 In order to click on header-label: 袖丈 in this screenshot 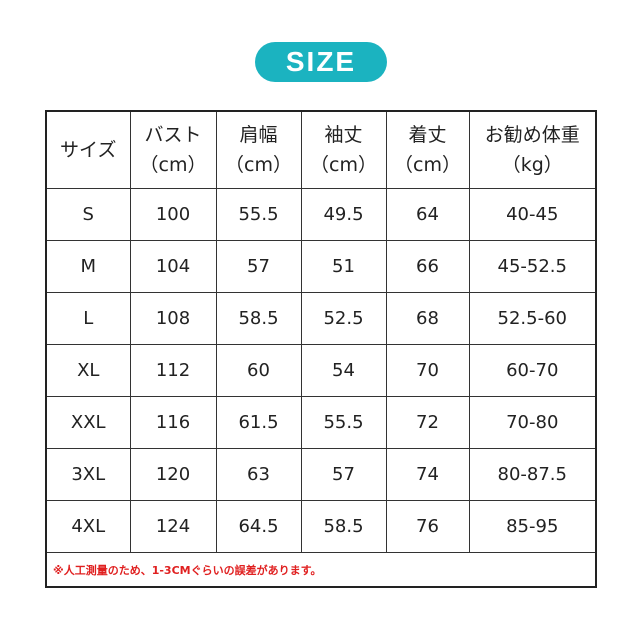, I will do `click(343, 135)`.